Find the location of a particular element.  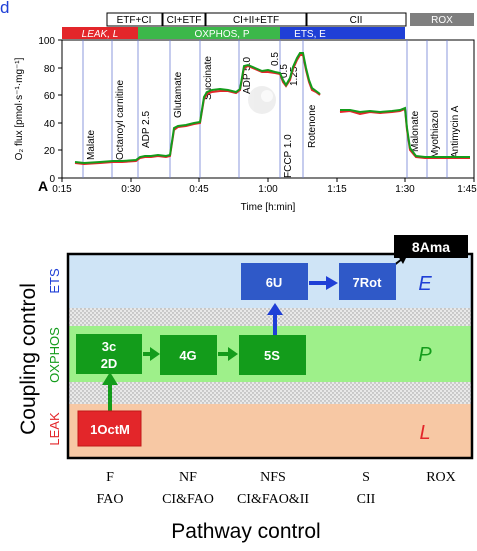

node-8ama: 8Ama is located at coordinates (431, 246).